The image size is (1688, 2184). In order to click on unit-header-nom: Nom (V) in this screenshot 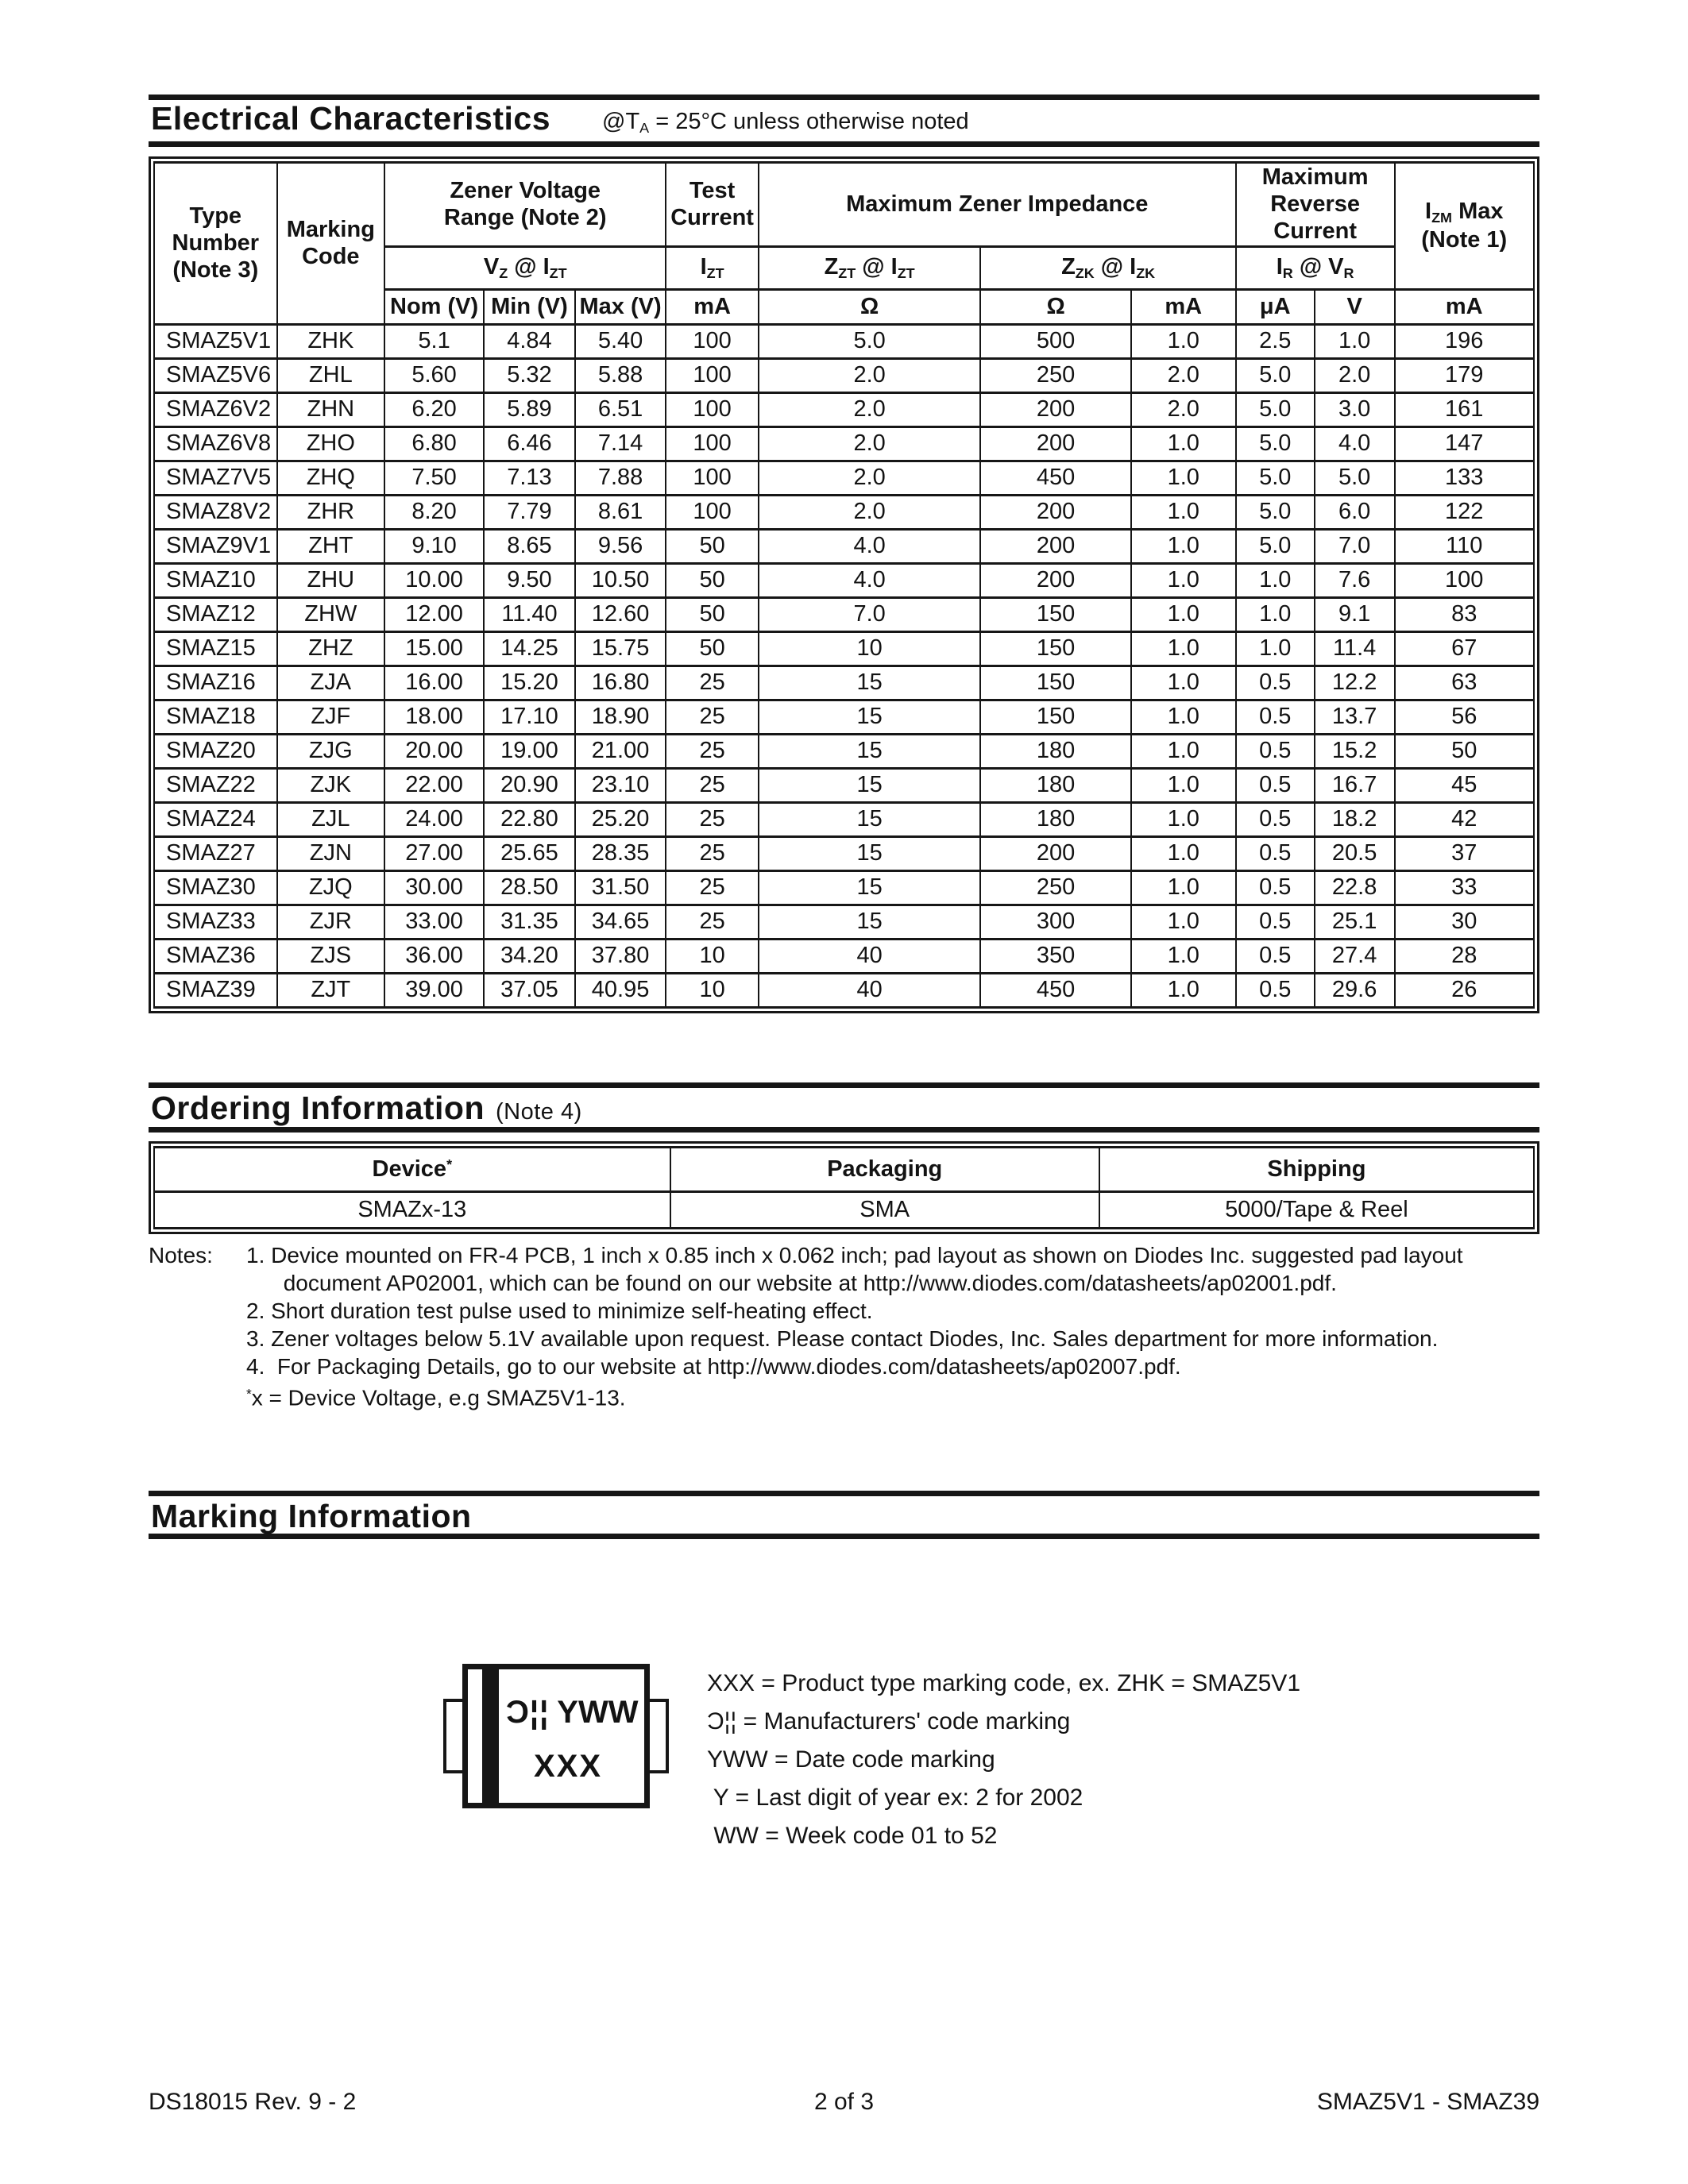, I will do `click(434, 306)`.